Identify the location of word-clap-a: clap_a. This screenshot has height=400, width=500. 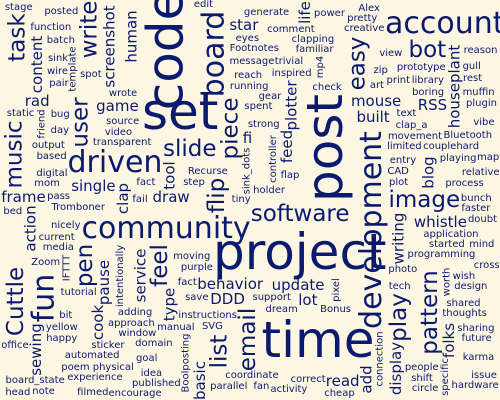
(411, 126).